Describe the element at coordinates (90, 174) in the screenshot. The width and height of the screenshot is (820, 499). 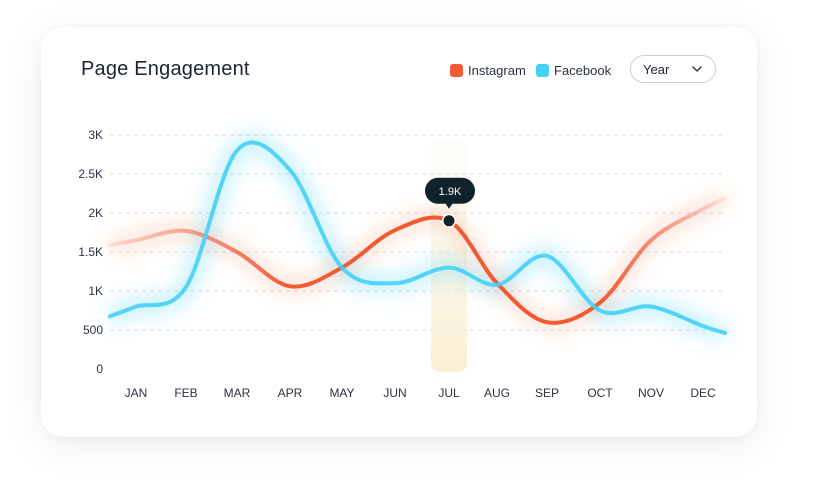
I see `y-tick-label: 2.5K` at that location.